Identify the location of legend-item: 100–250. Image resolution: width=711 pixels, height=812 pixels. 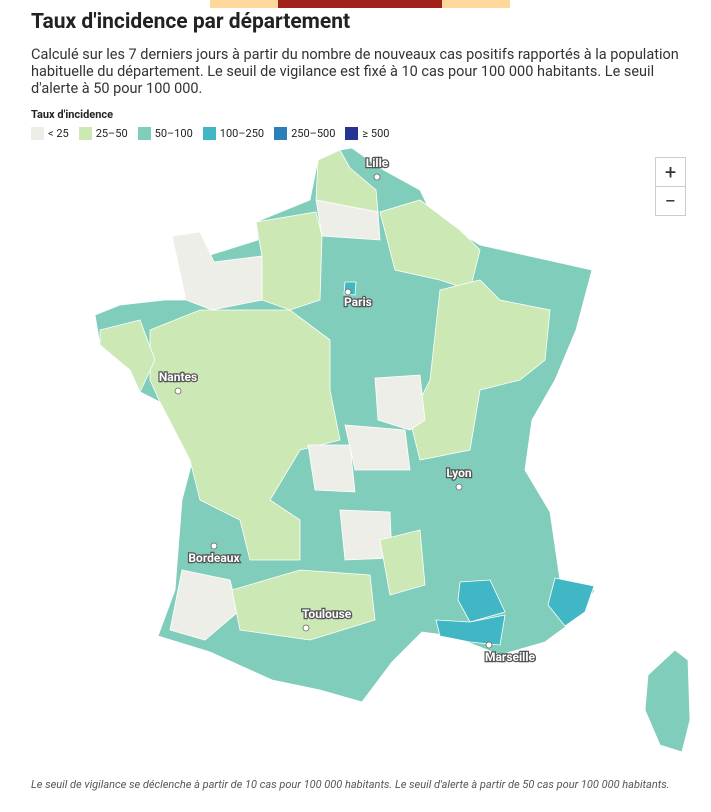
(233, 133).